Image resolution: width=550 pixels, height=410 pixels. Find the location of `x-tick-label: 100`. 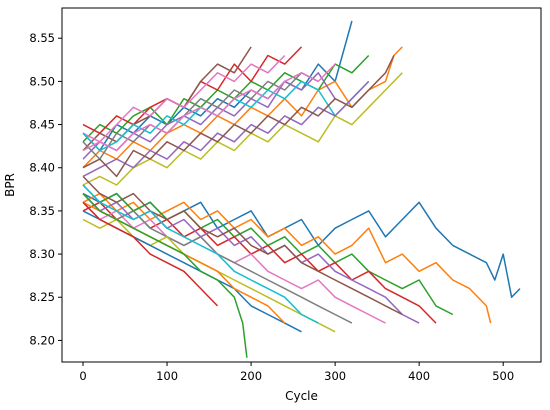

x-tick-label: 100 is located at coordinates (167, 376).